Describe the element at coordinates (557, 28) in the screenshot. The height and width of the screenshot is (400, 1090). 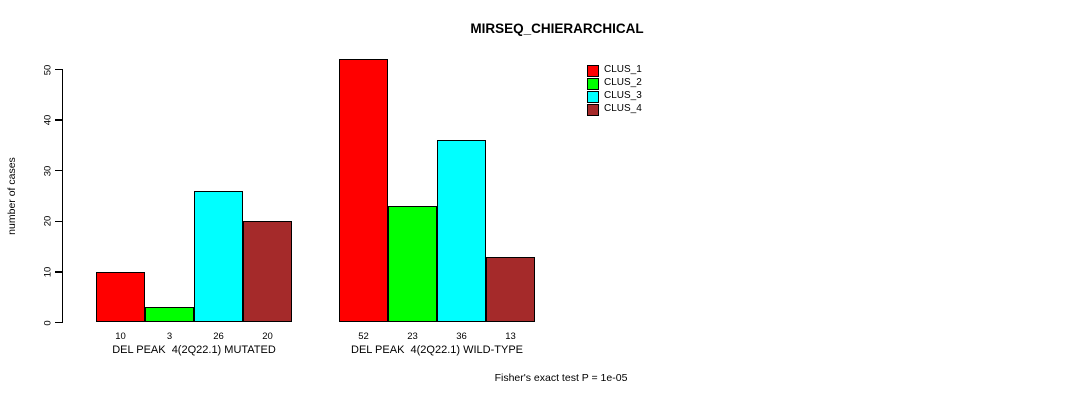
I see `chart-title: MIRSEQ_CHIERARCHICAL` at that location.